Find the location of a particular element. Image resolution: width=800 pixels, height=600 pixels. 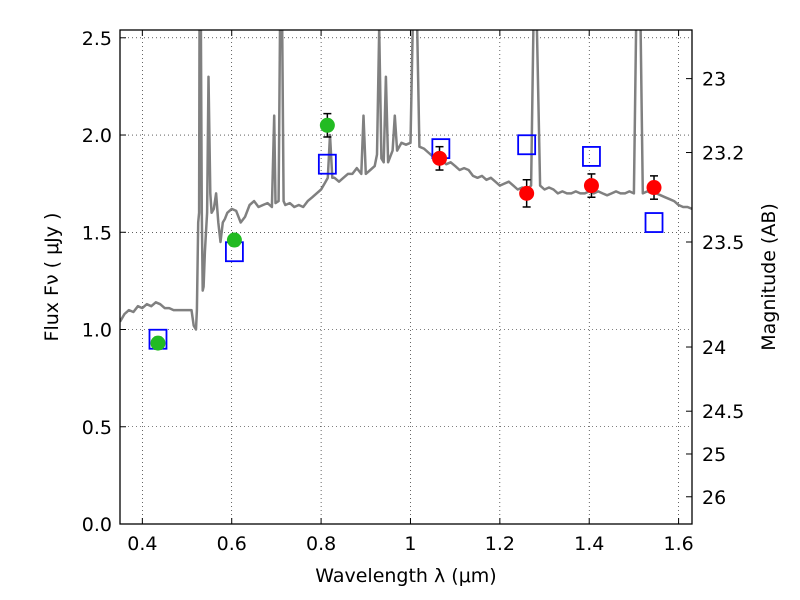

x-tick-label: 0.4 is located at coordinates (142, 544).